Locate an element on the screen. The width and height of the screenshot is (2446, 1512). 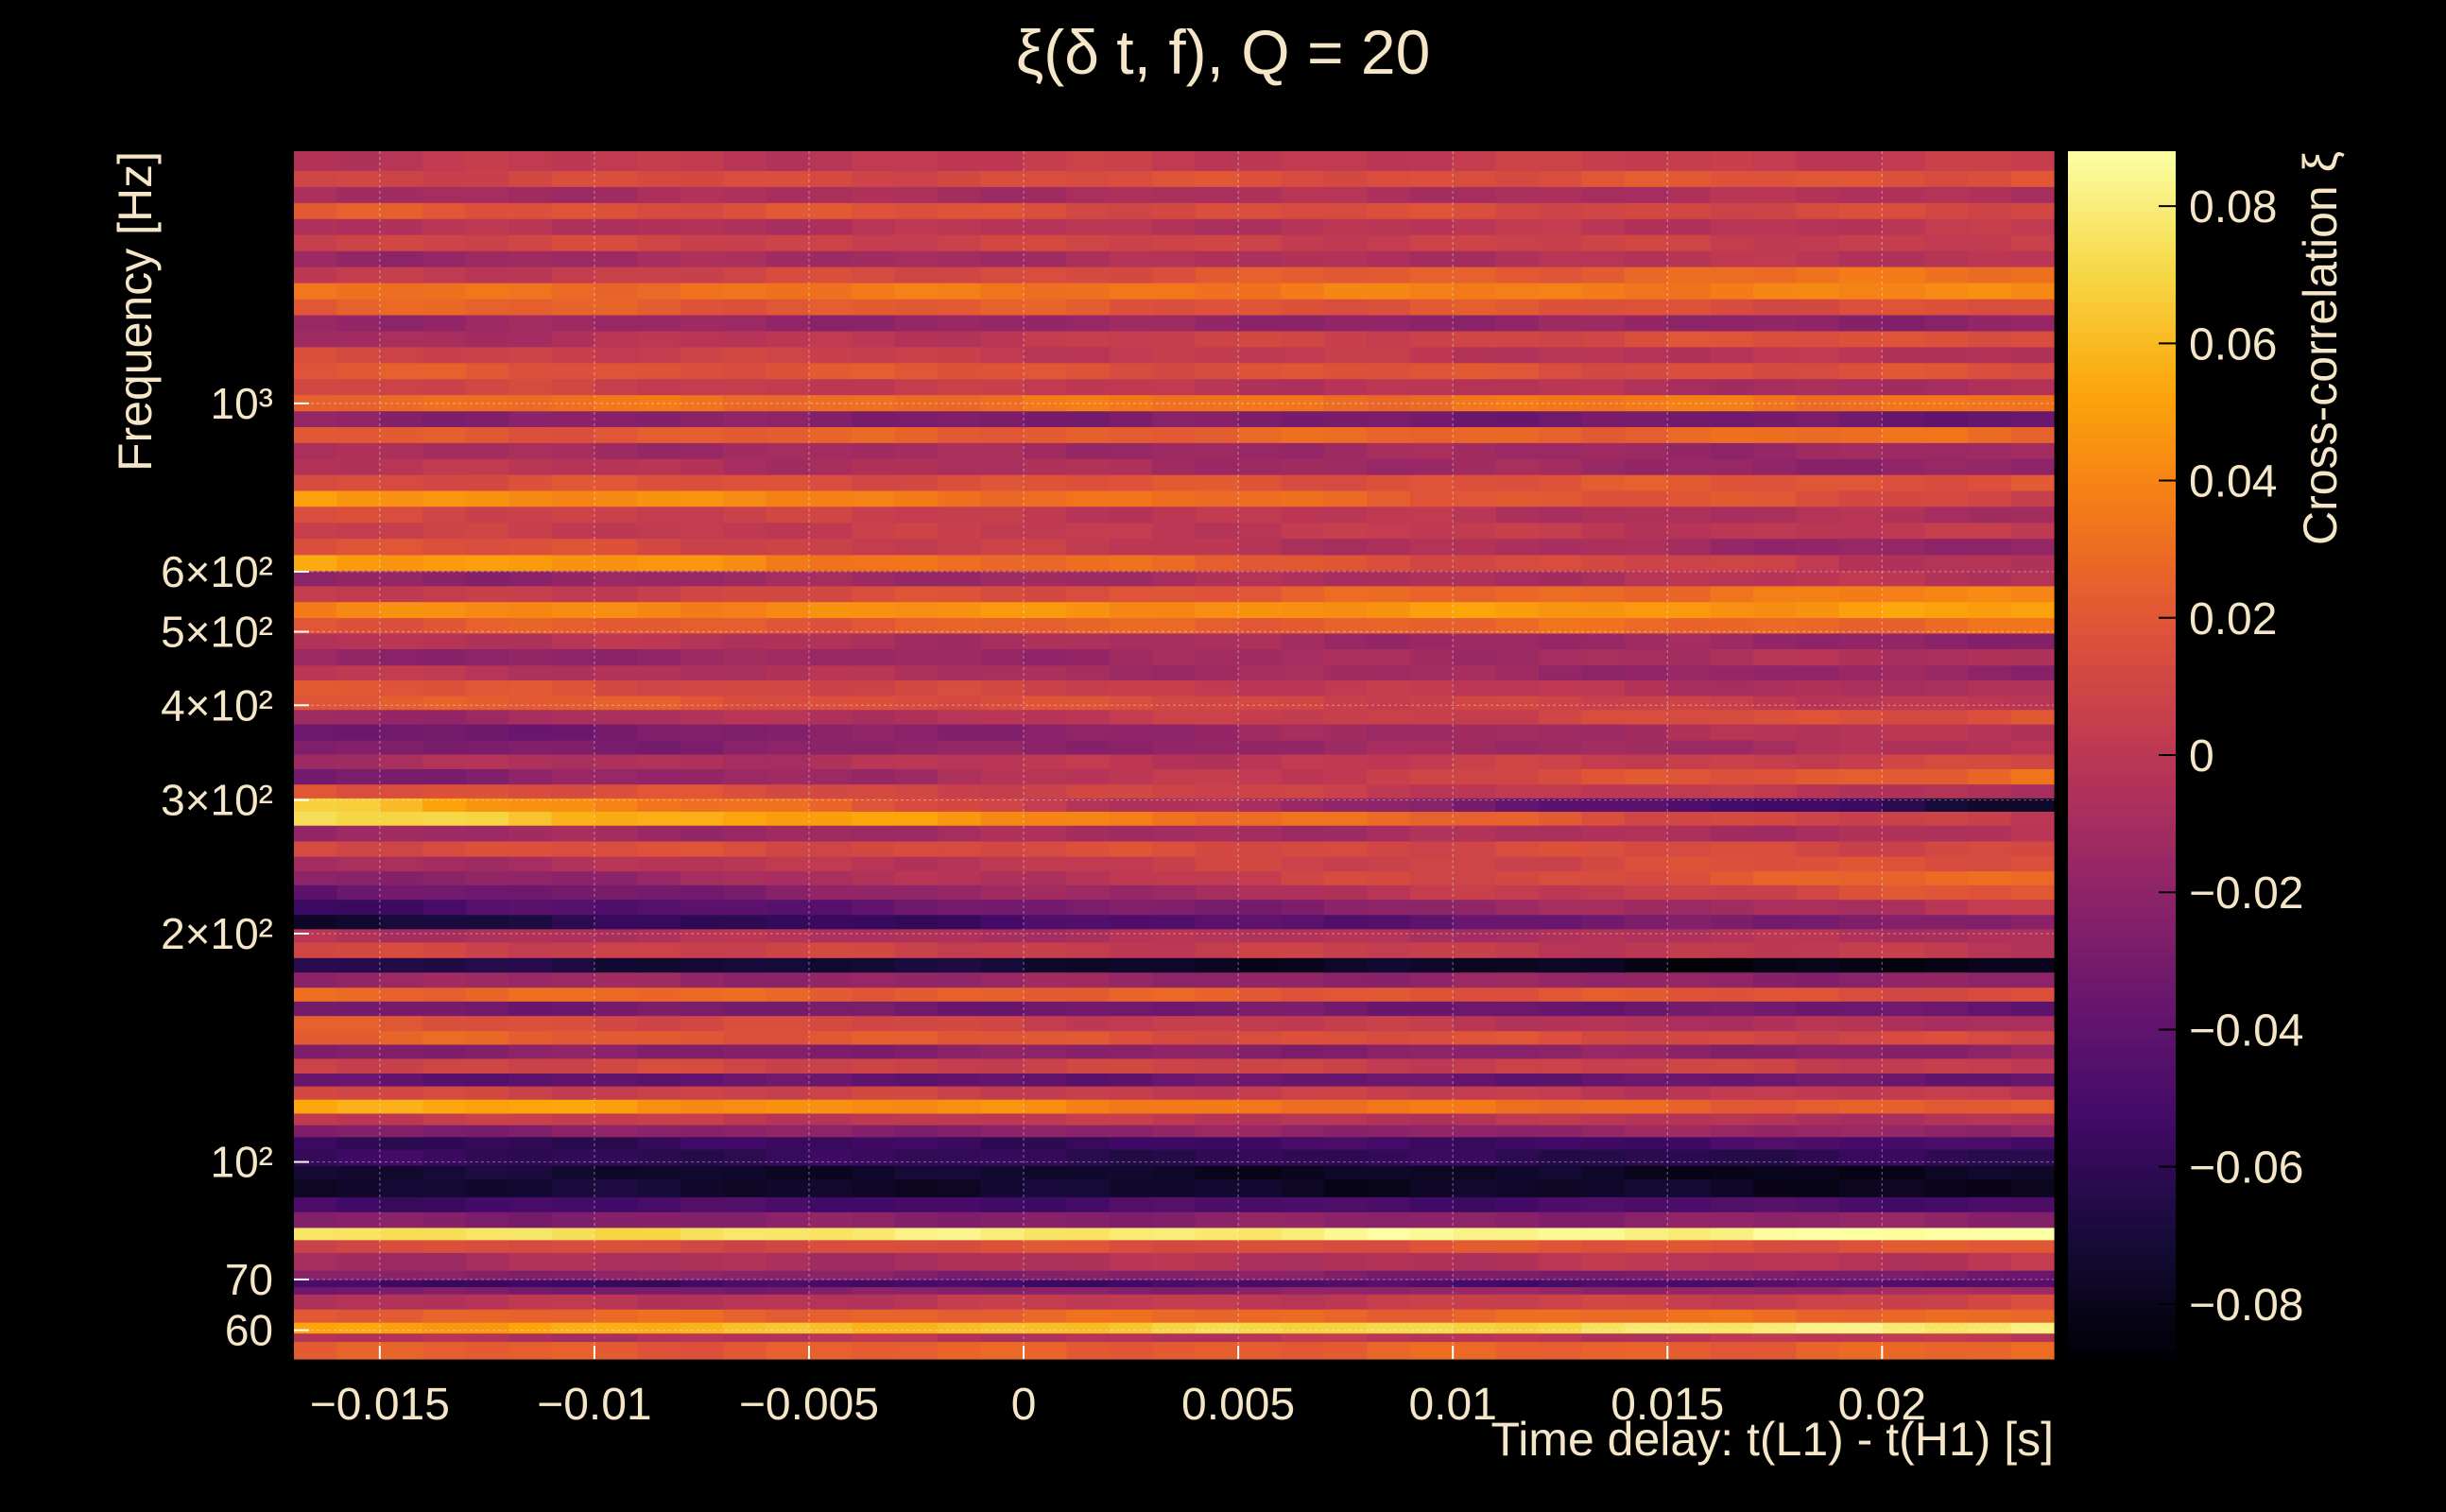
y-tick-label: 10² is located at coordinates (242, 1162).